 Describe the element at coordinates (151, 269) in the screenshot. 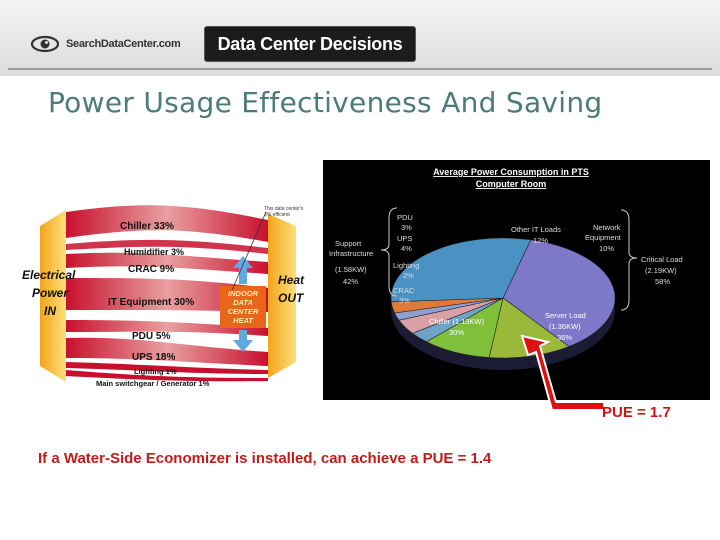

I see `flow-label-crac: CRAC 9%` at that location.